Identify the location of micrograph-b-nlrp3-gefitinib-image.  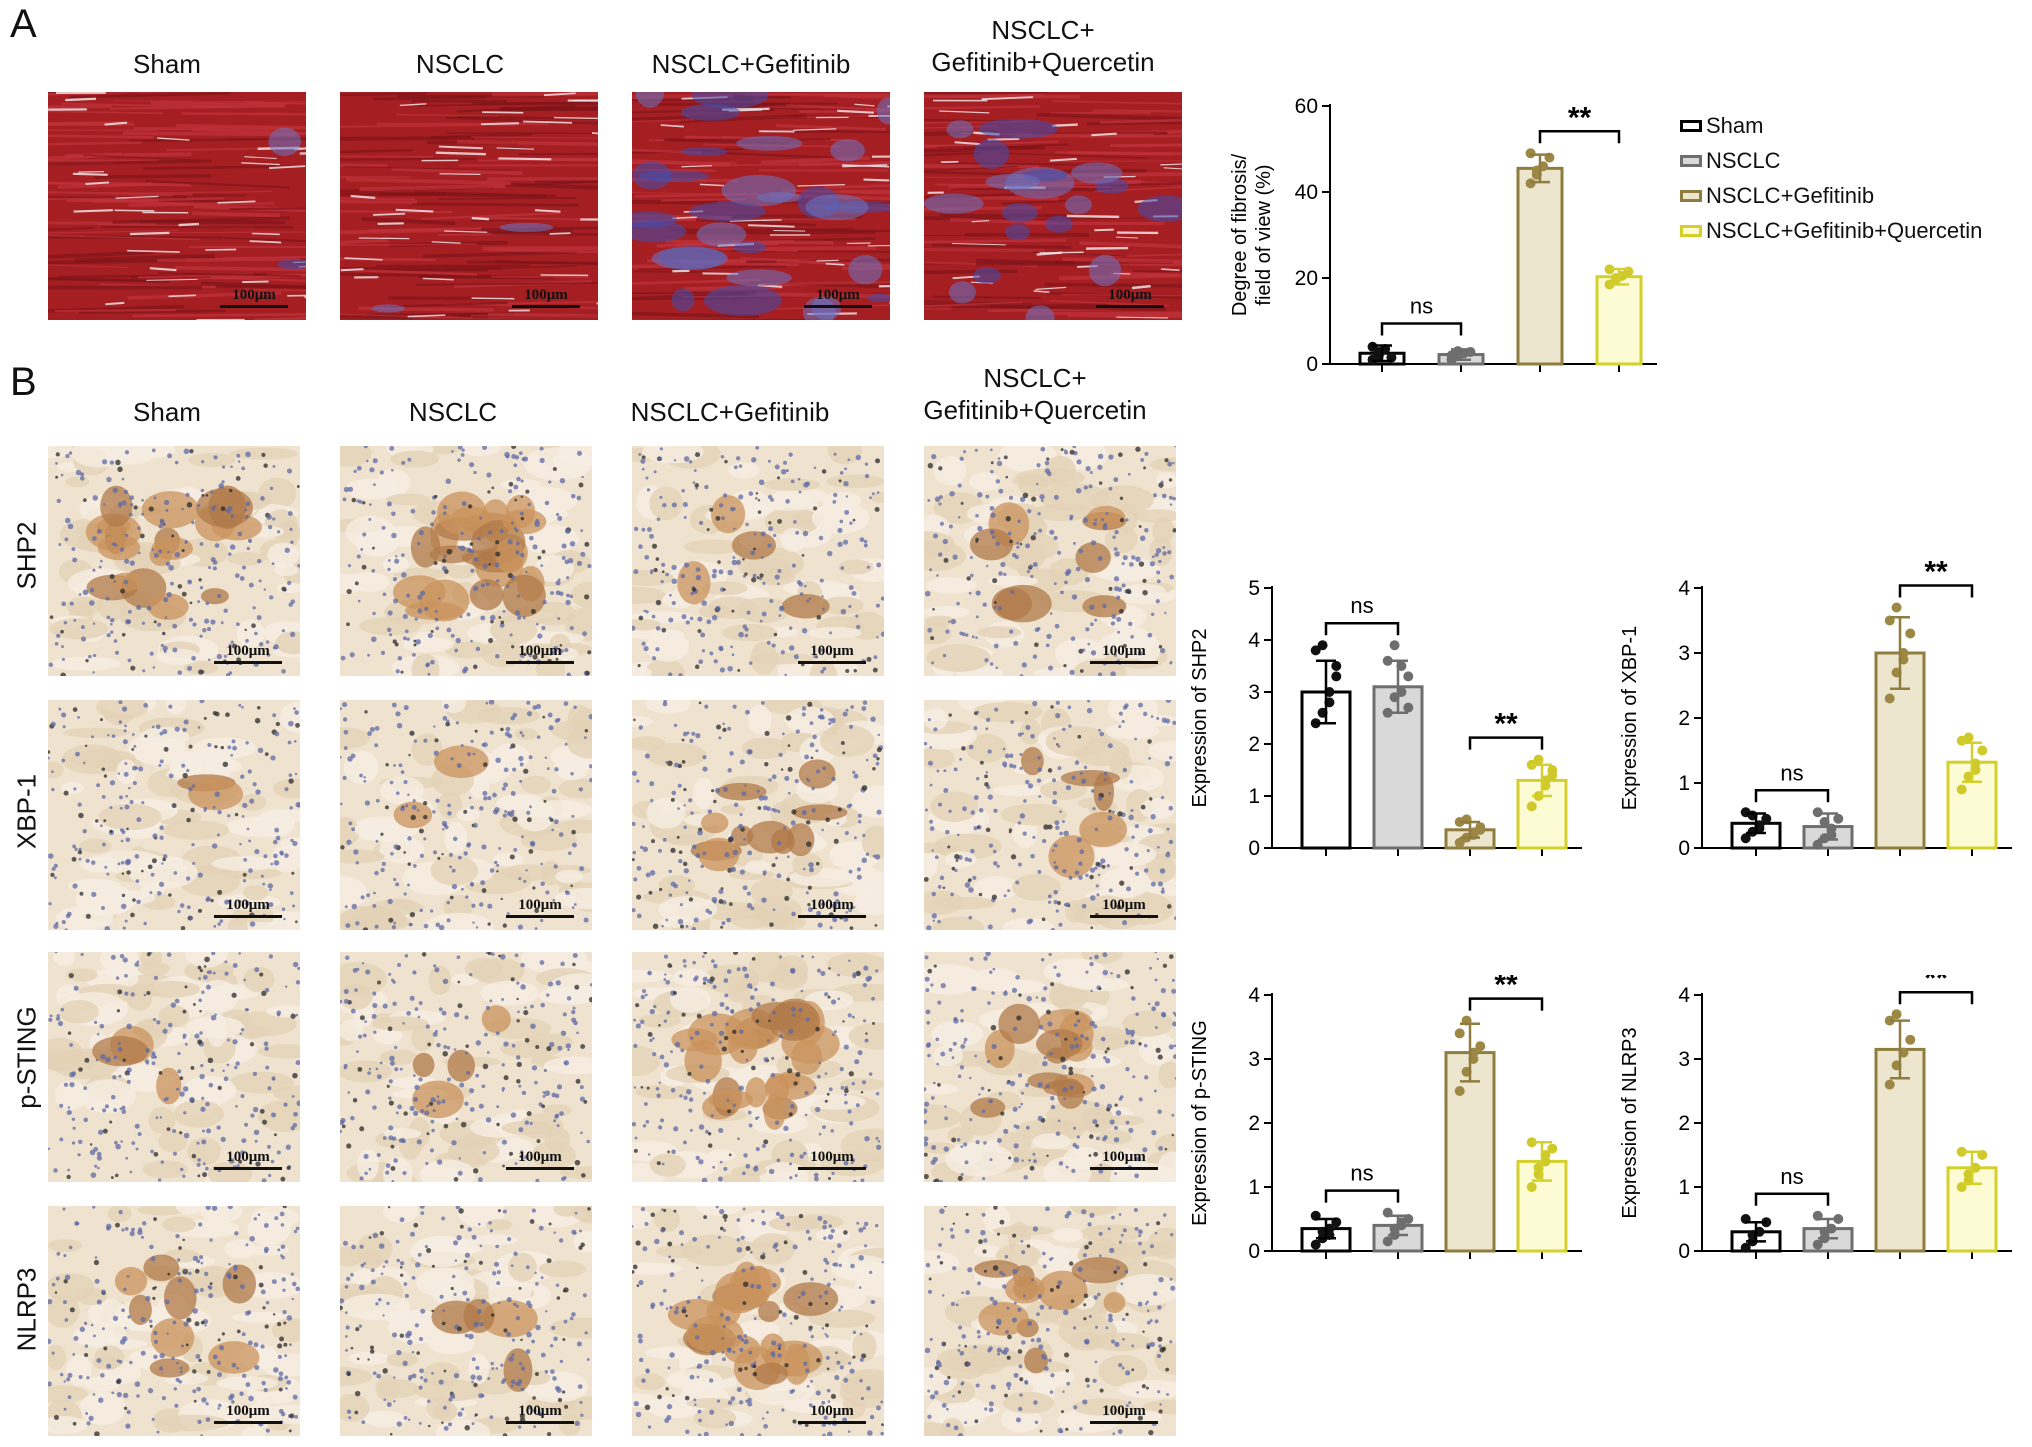
(758, 1321).